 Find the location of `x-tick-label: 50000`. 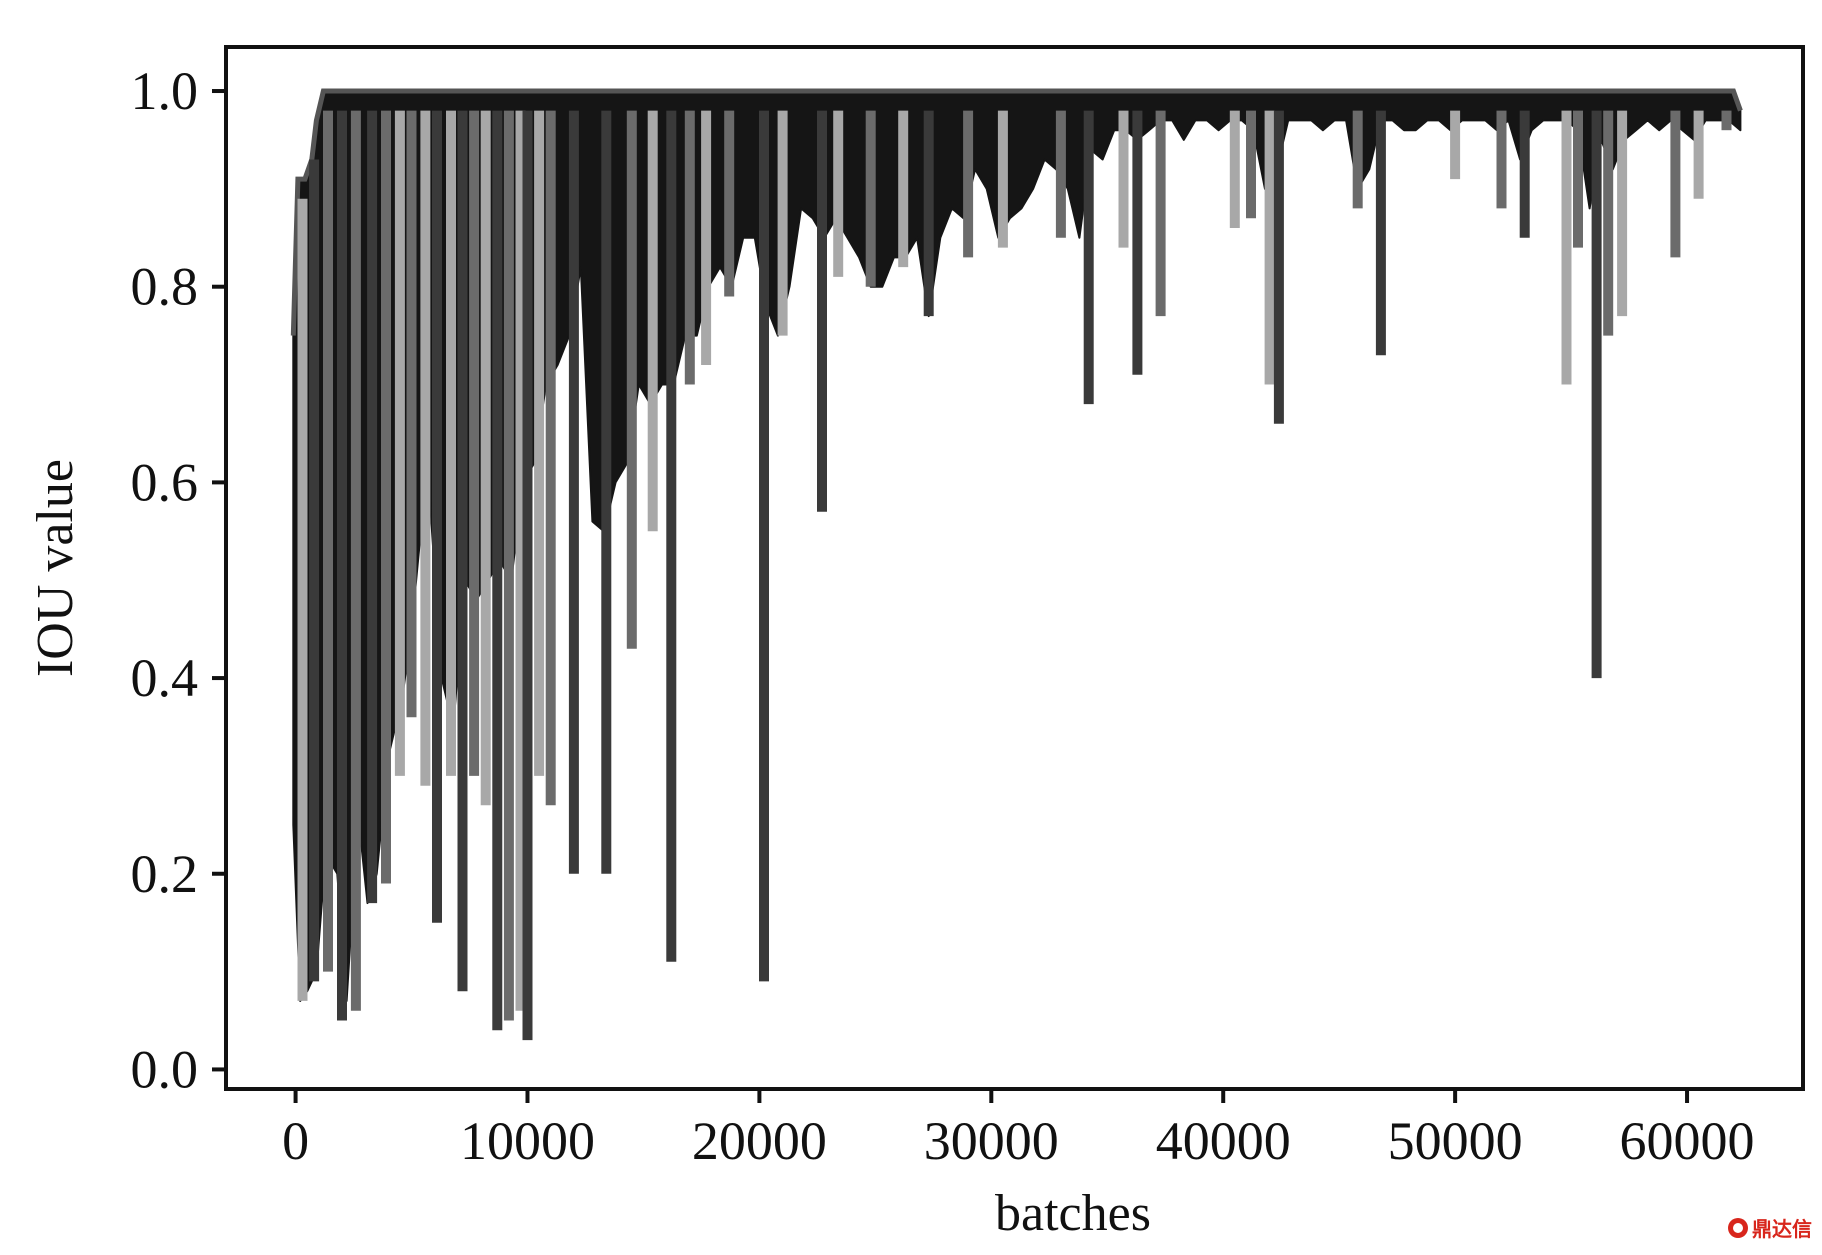

x-tick-label: 50000 is located at coordinates (1455, 1141).